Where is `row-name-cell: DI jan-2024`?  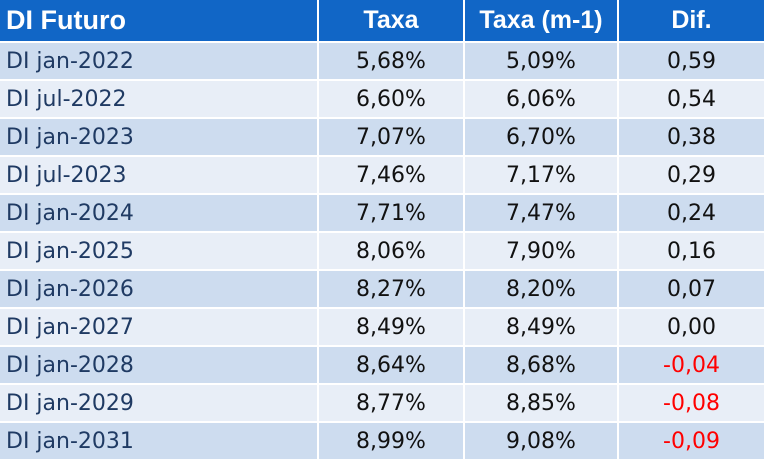
row-name-cell: DI jan-2024 is located at coordinates (159, 213).